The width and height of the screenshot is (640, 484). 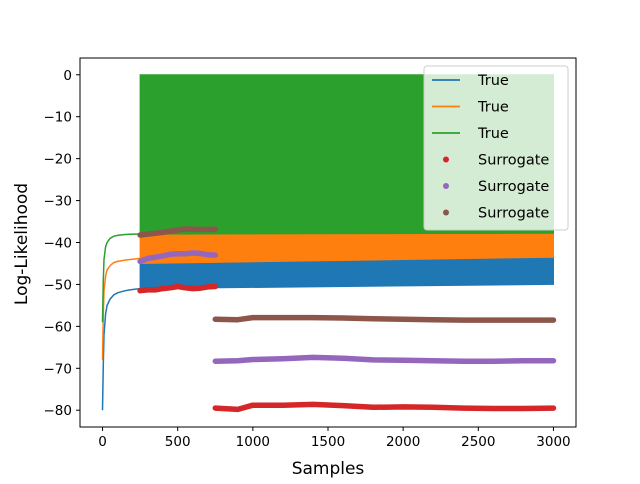 I want to click on y-tick-label: 0, so click(x=67, y=76).